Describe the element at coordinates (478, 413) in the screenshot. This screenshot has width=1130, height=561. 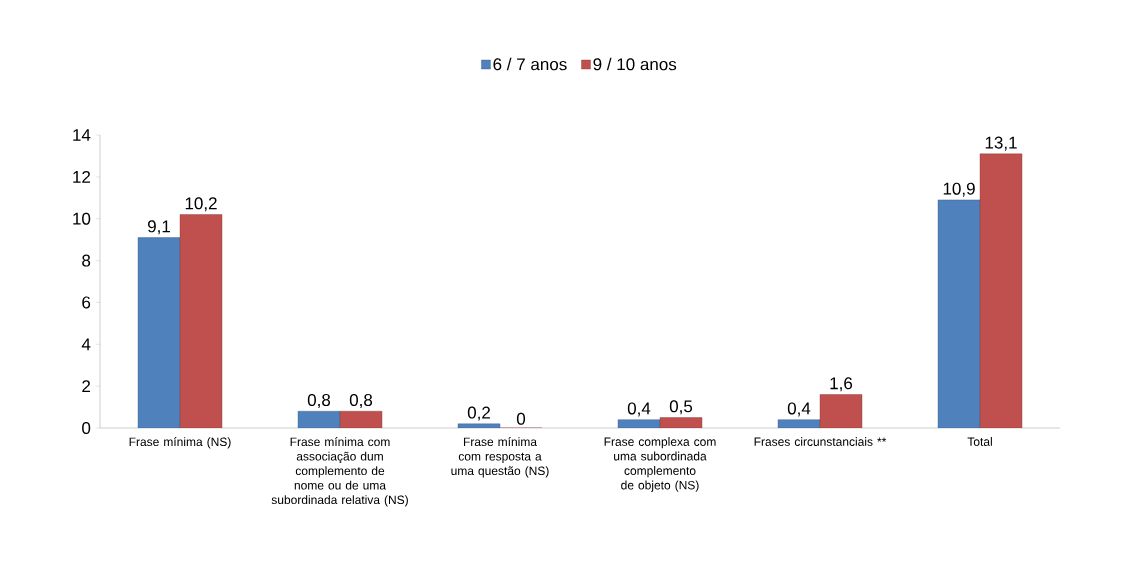
I see `data-label: 0,2` at that location.